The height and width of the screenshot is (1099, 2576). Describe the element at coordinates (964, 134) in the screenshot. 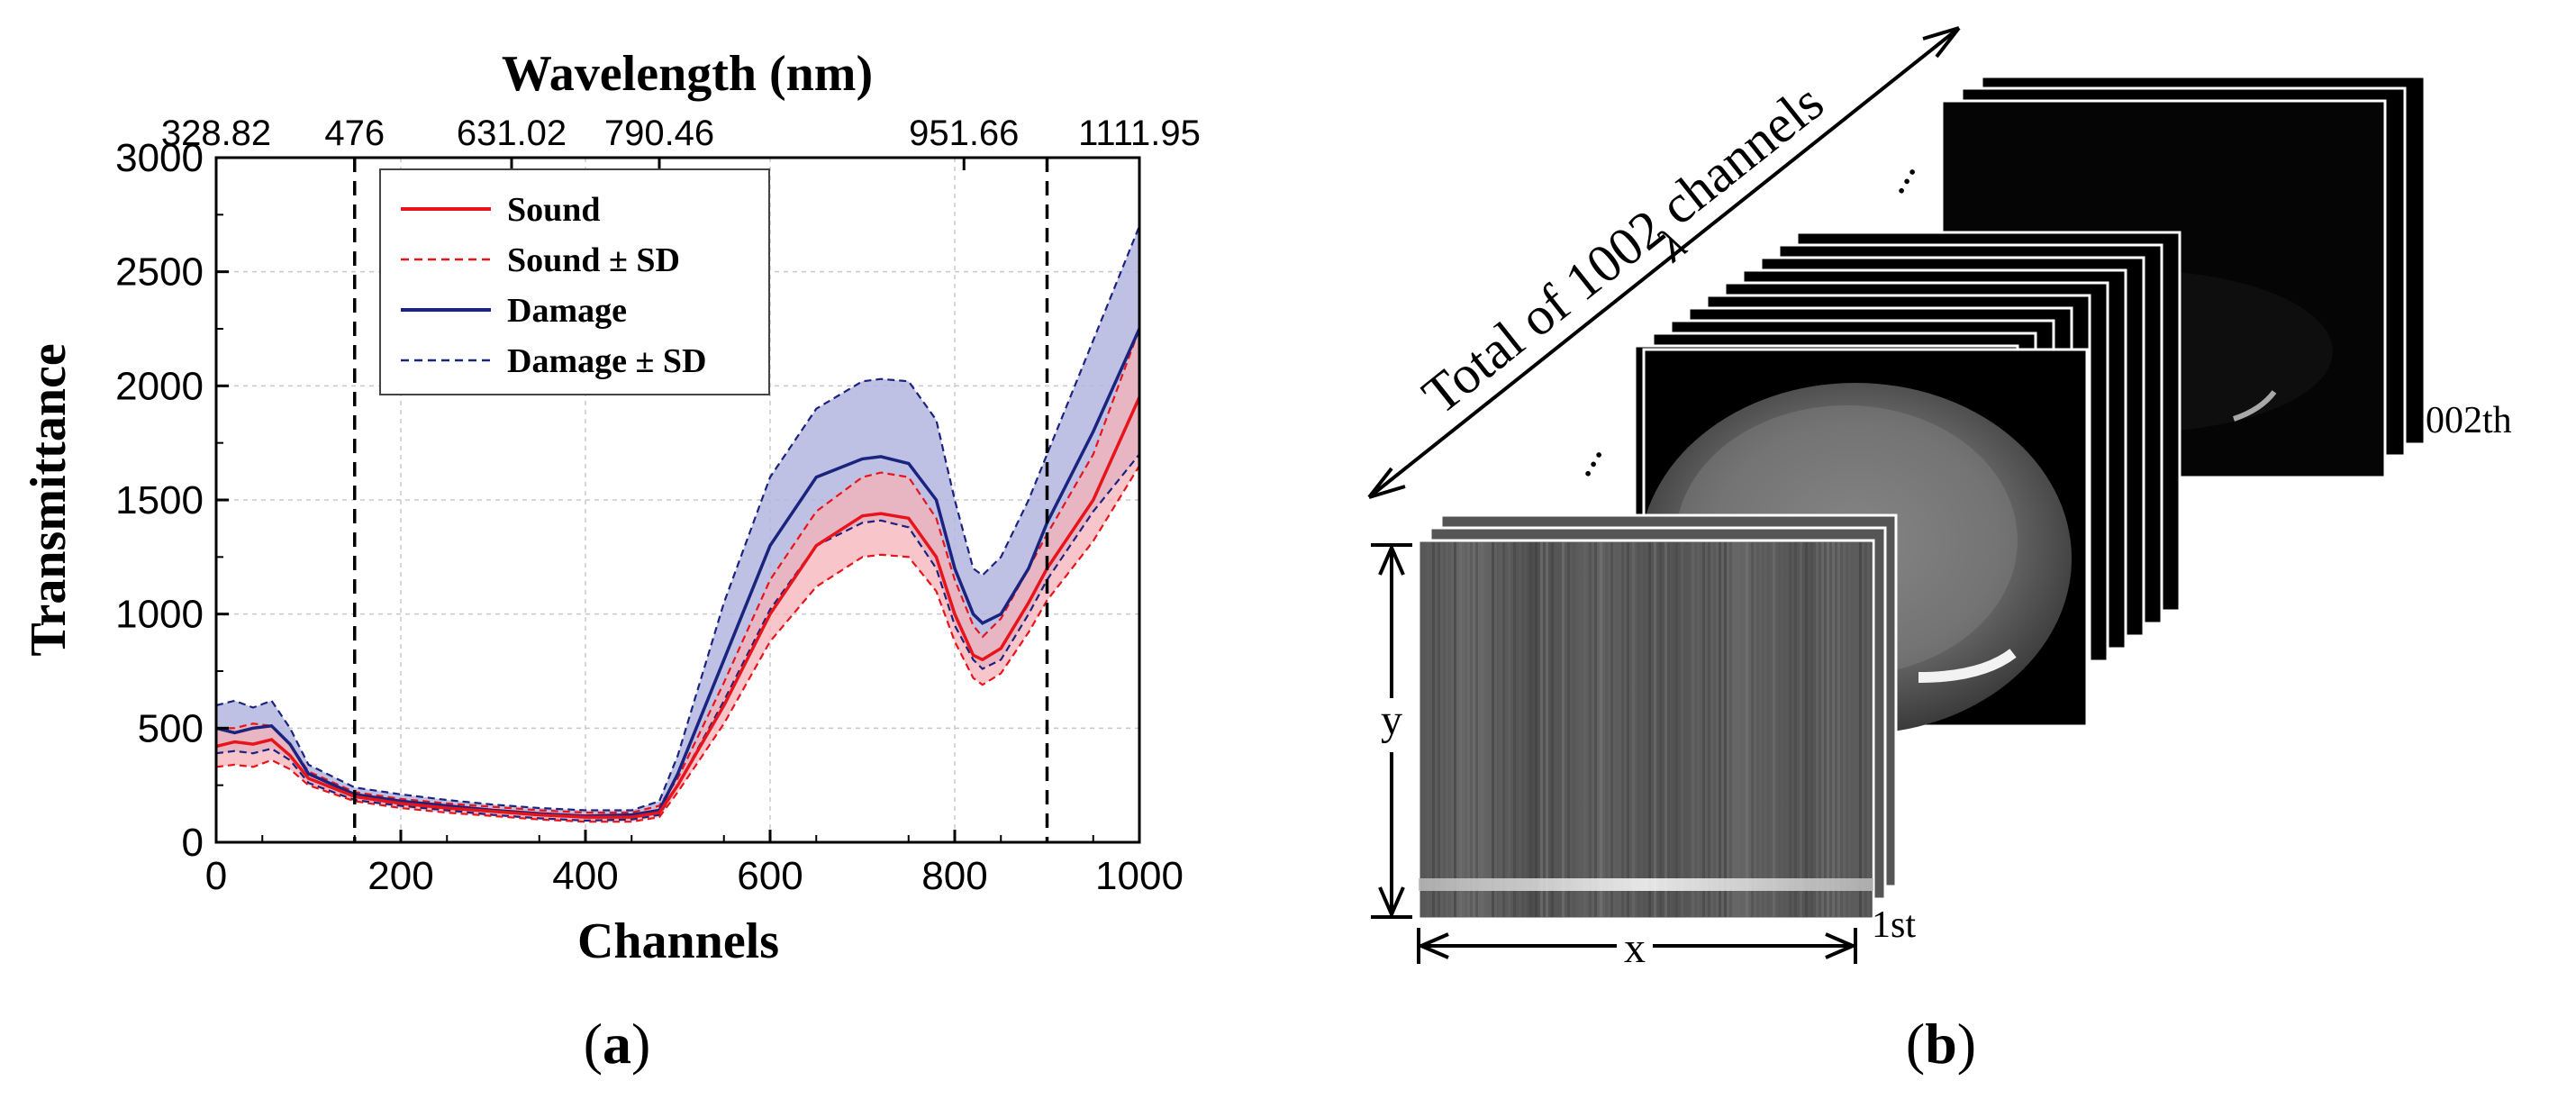

I see `top-tick-label: 951.66` at that location.